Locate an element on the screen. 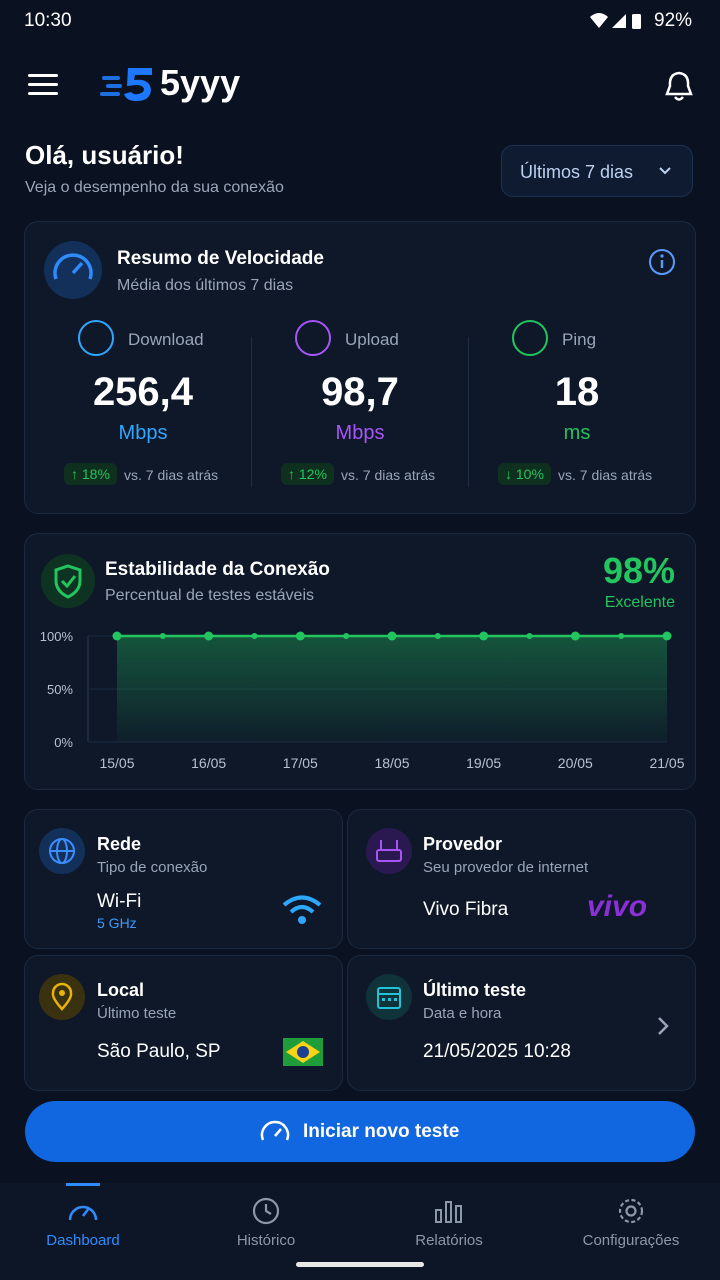  card-detail: 5 GHz is located at coordinates (117, 923).